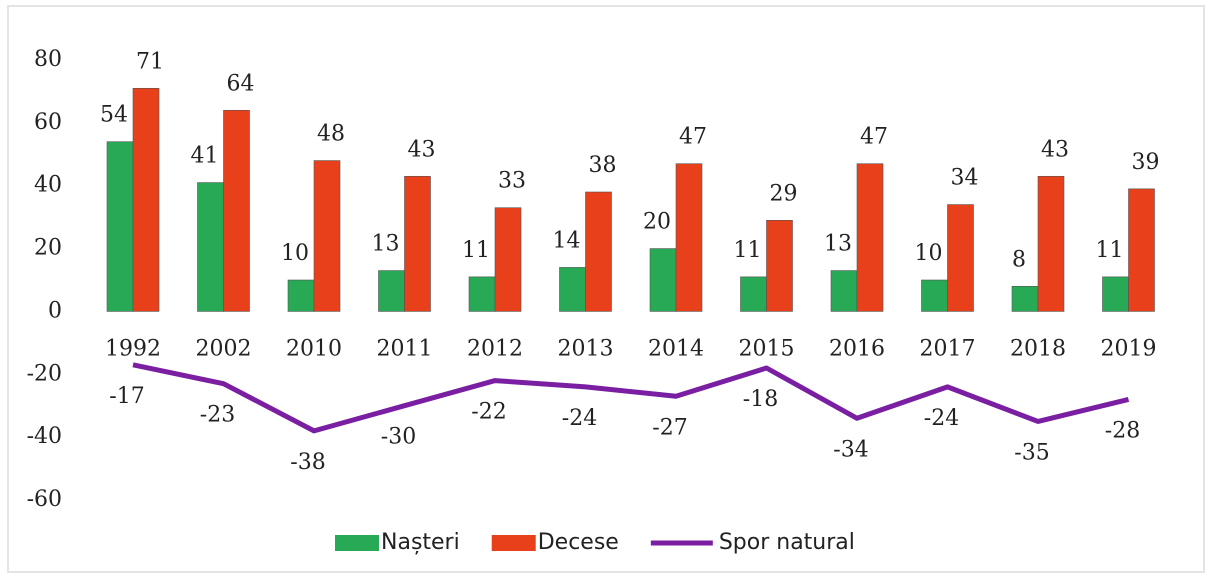  Describe the element at coordinates (150, 61) in the screenshot. I see `data-label: 71` at that location.